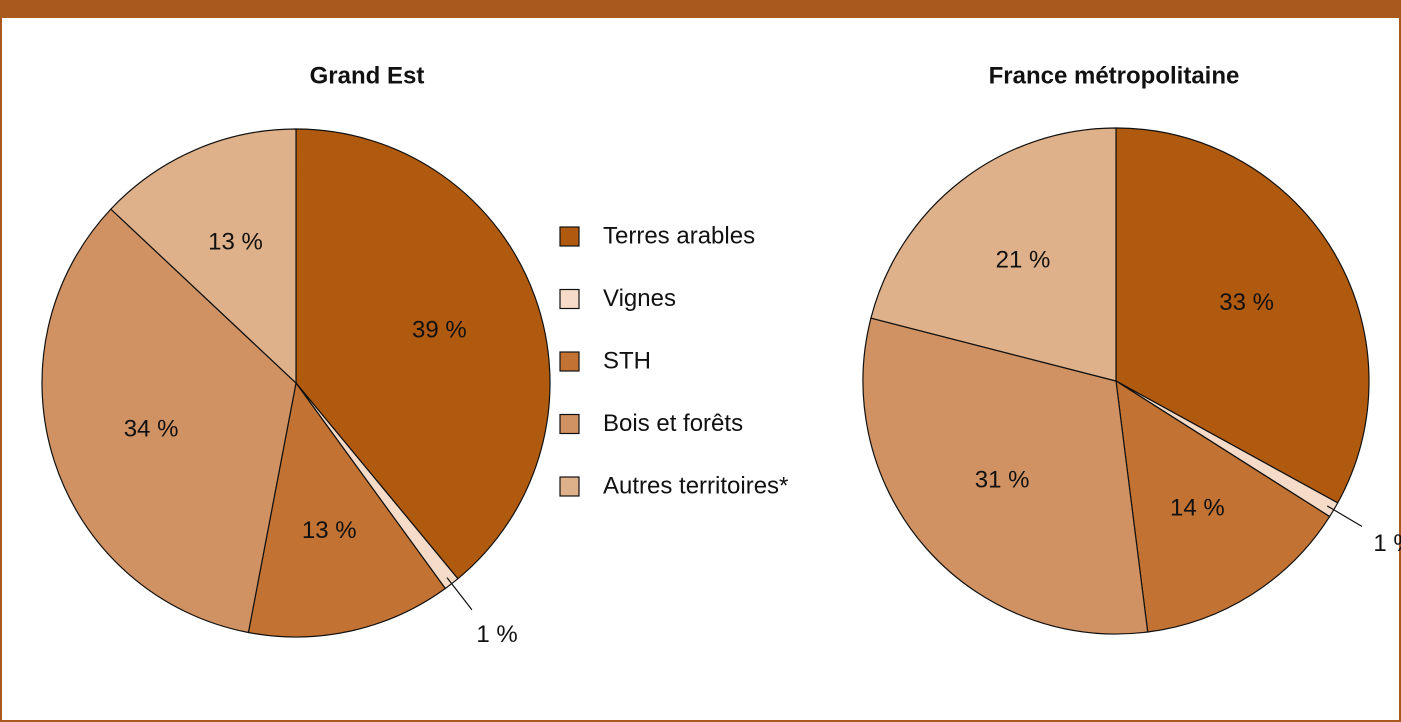  Describe the element at coordinates (1023, 259) in the screenshot. I see `data-label: 21 %` at that location.